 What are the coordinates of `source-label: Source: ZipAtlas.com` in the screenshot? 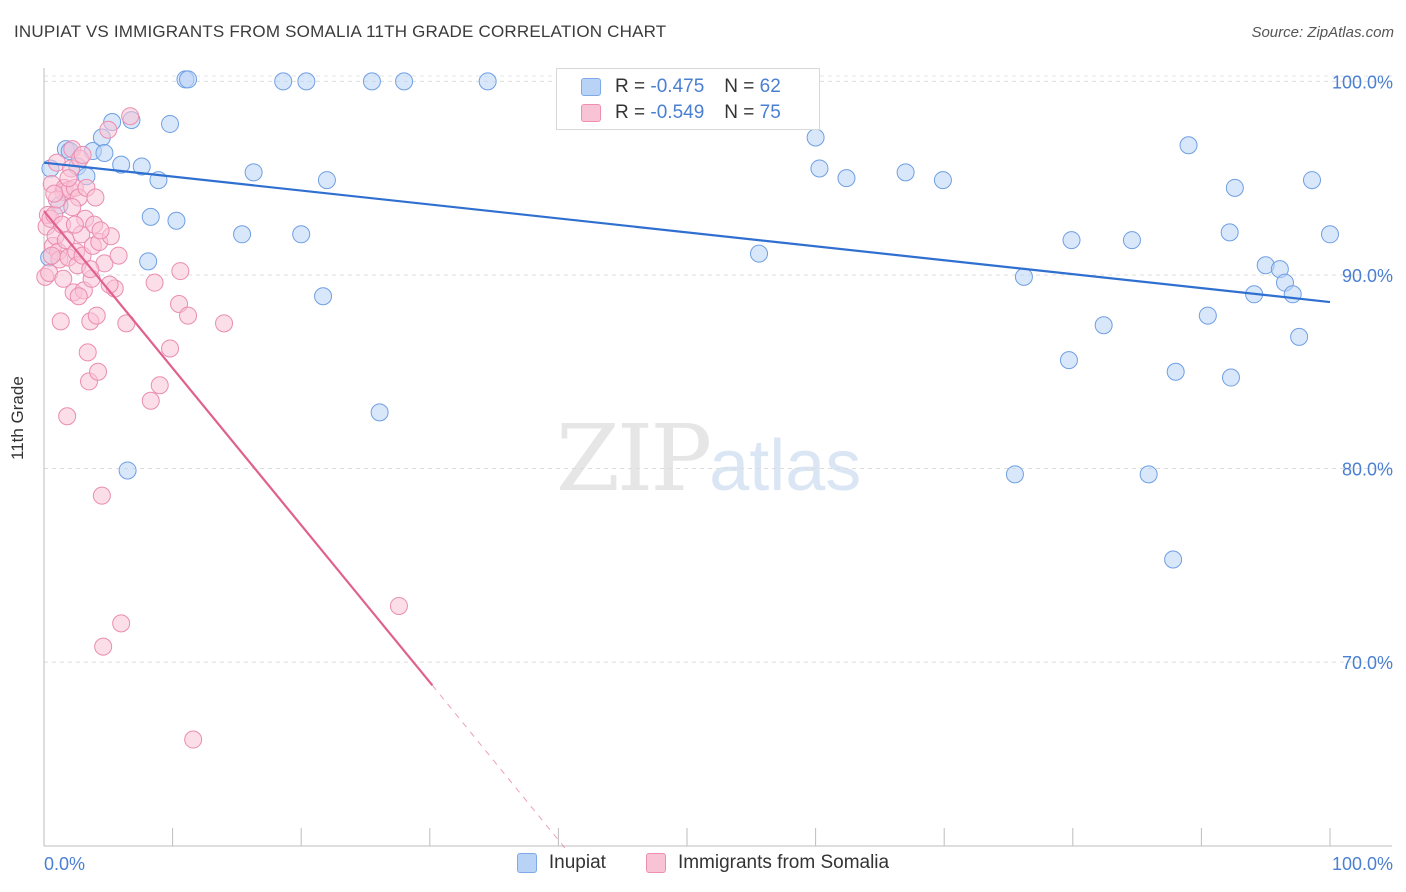 It's located at (1322, 32).